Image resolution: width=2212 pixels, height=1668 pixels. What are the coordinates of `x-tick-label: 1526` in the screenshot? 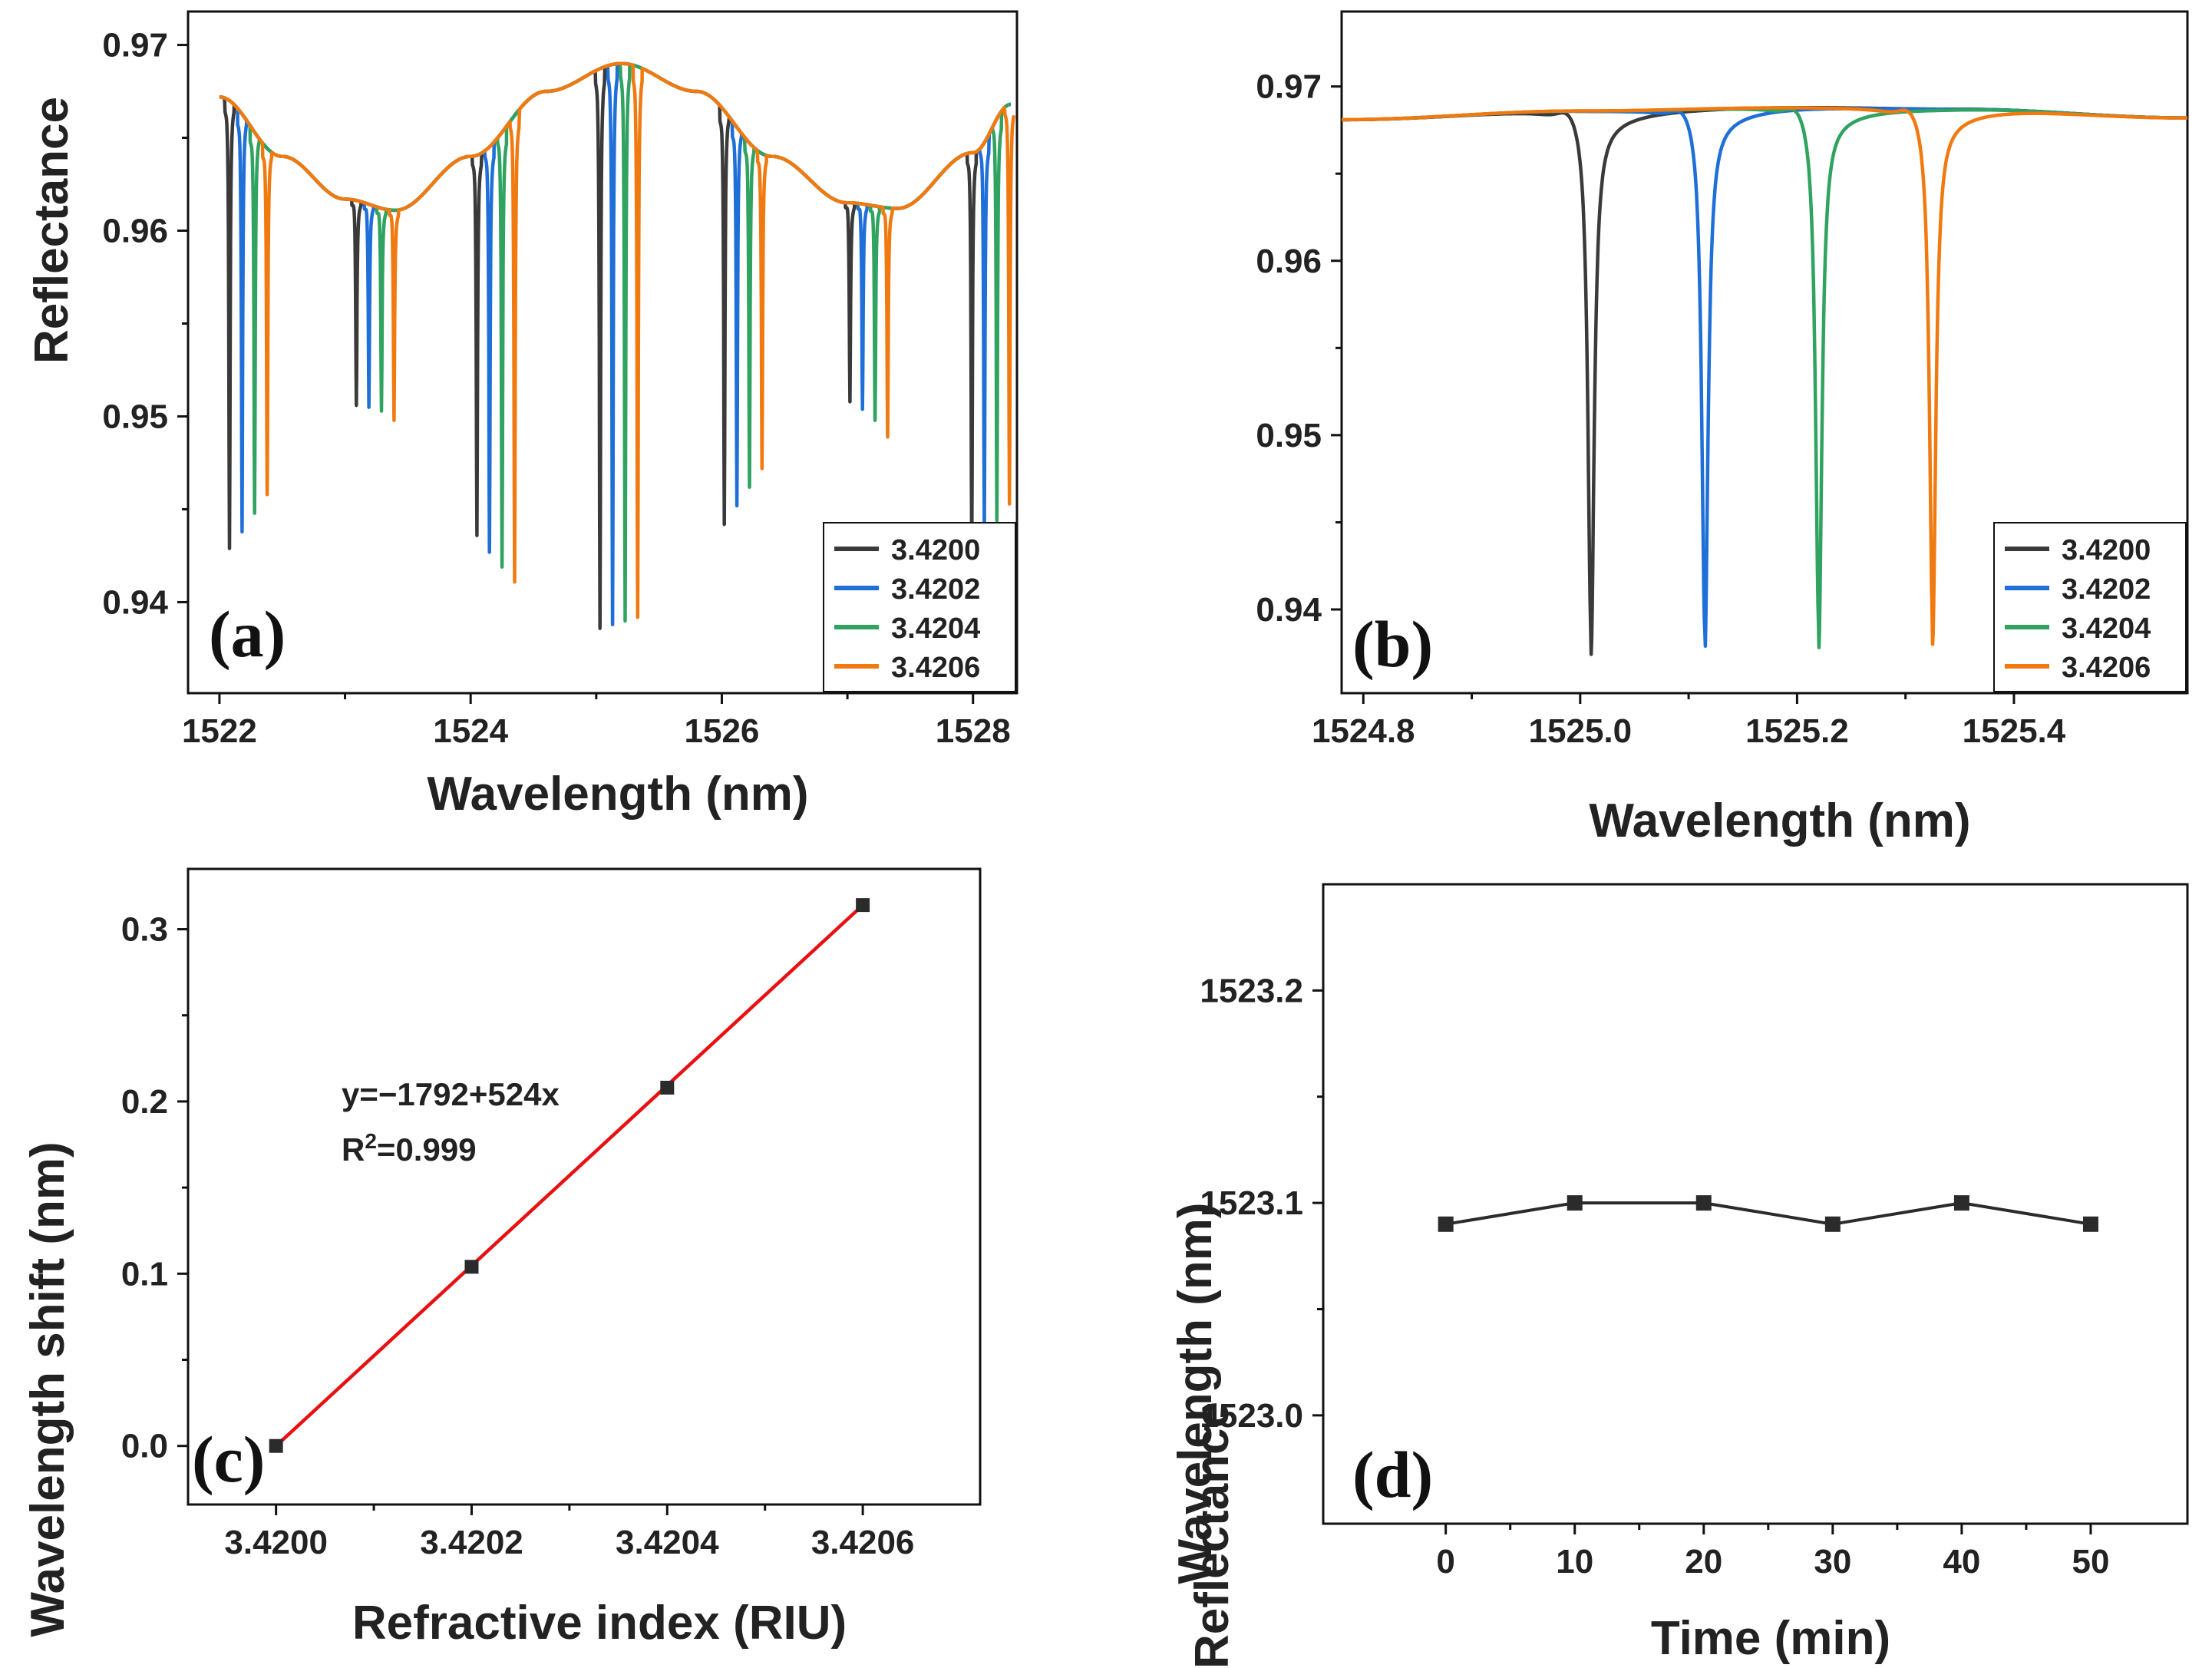 It's located at (722, 731).